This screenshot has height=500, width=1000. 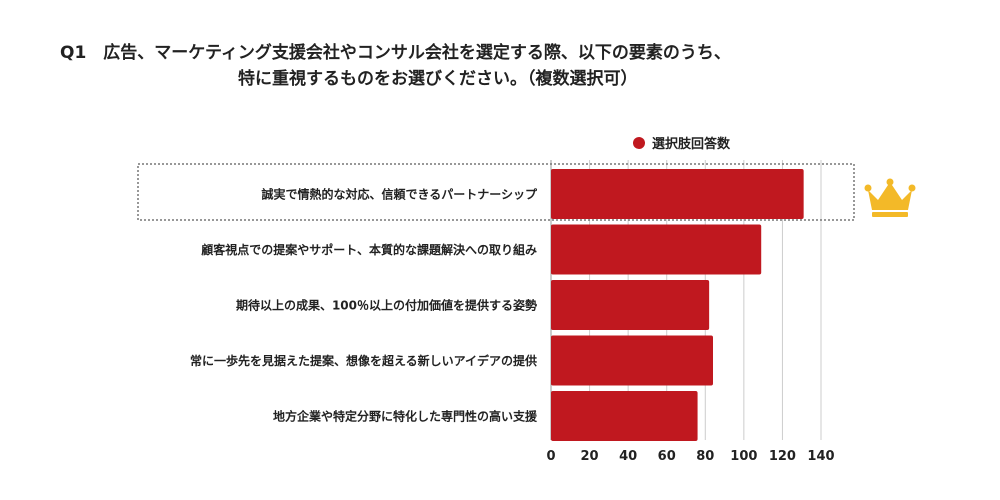 What do you see at coordinates (550, 456) in the screenshot?
I see `x-tick-label: 0` at bounding box center [550, 456].